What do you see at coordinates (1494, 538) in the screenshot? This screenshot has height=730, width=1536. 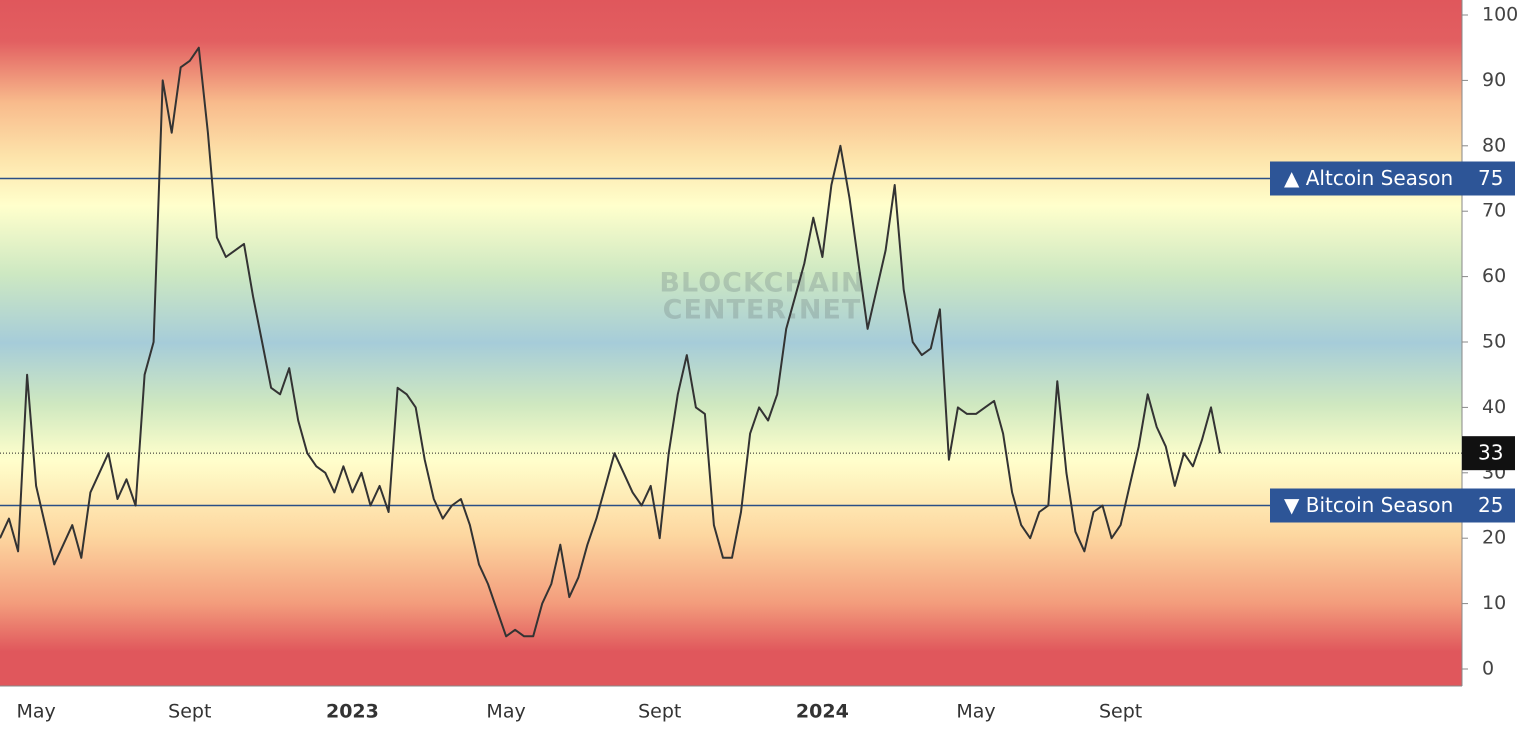 I see `y-tick-label: 20` at bounding box center [1494, 538].